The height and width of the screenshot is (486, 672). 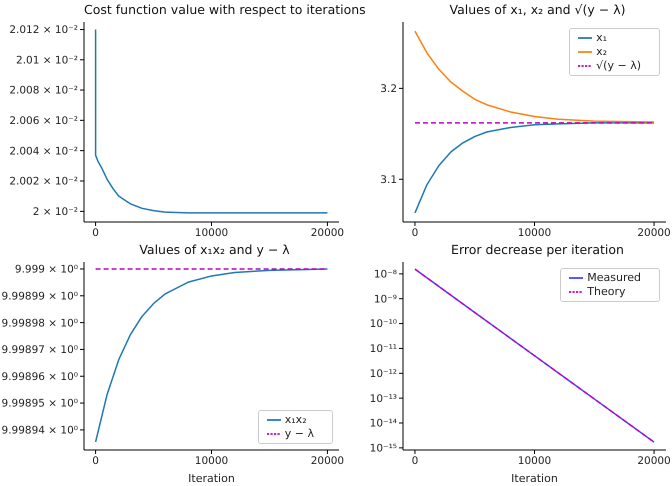 I want to click on y-tick-label: 2.01 × 10⁻², so click(x=47, y=60).